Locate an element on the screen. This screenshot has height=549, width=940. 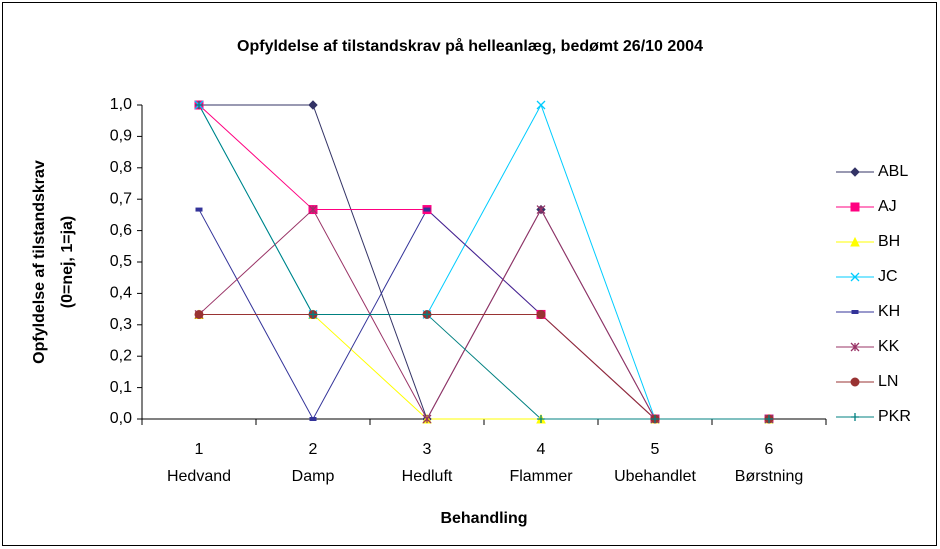
x-tick-label: 6 is located at coordinates (769, 449).